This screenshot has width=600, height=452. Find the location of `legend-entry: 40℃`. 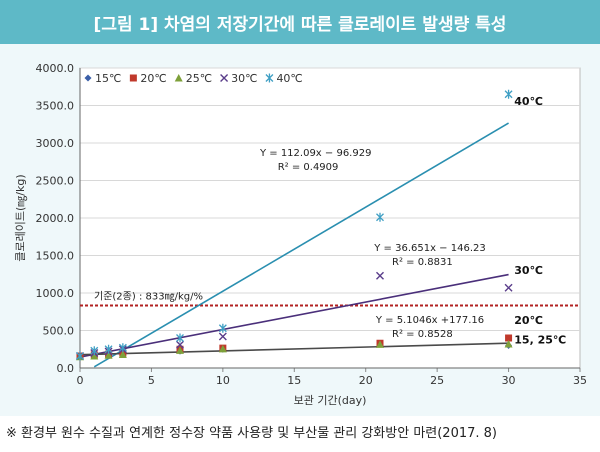

legend-entry: 40℃ is located at coordinates (289, 78).